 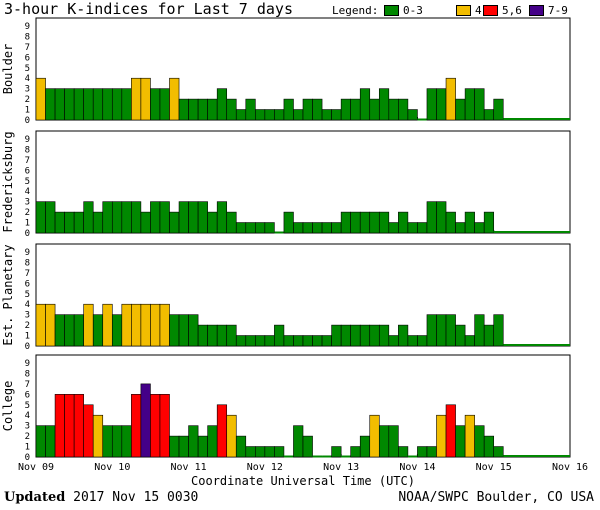 What do you see at coordinates (341, 467) in the screenshot?
I see `x-tick-label: Nov 13` at bounding box center [341, 467].